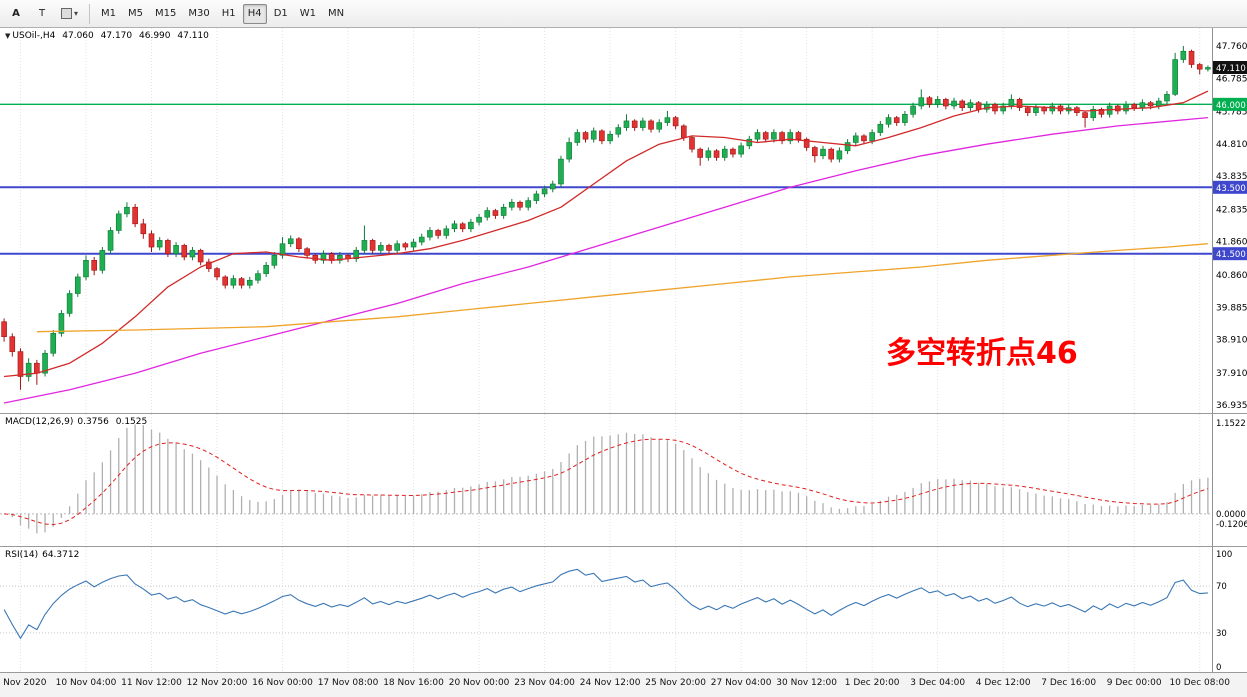  I want to click on svg-text: 39.885, so click(1231, 308).